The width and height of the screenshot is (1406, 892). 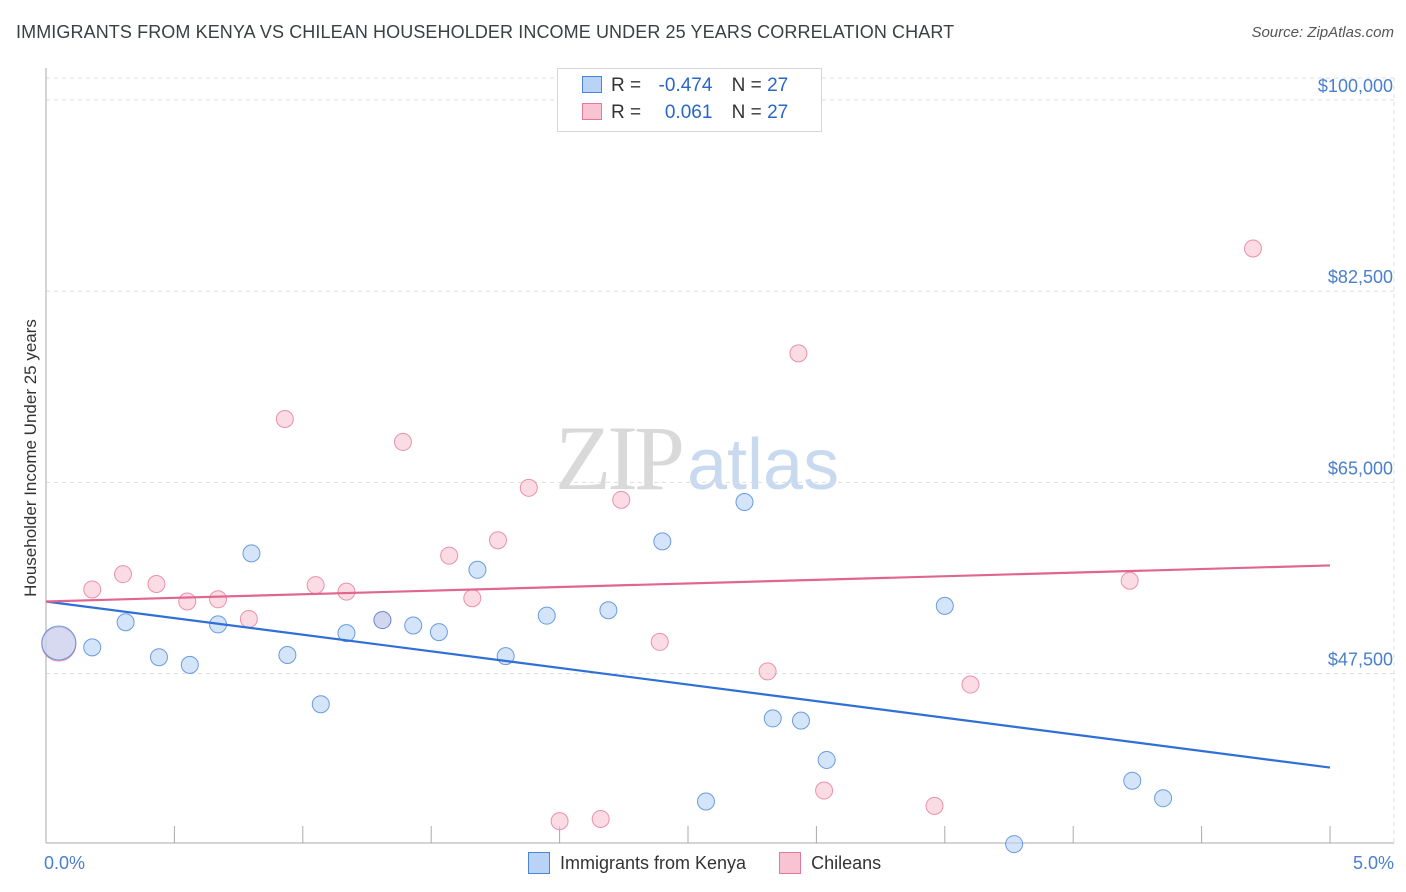 What do you see at coordinates (1355, 373) in the screenshot?
I see `y-tick-labels: $47,500 $65,000 $82,500 $100,000` at bounding box center [1355, 373].